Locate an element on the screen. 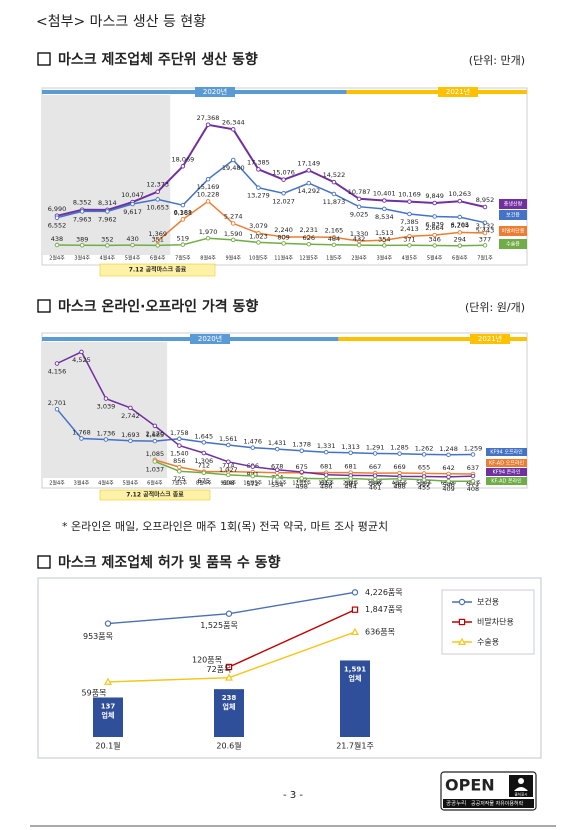 This screenshot has height=830, width=586. x-tick-label: 9월4주 is located at coordinates (229, 483).